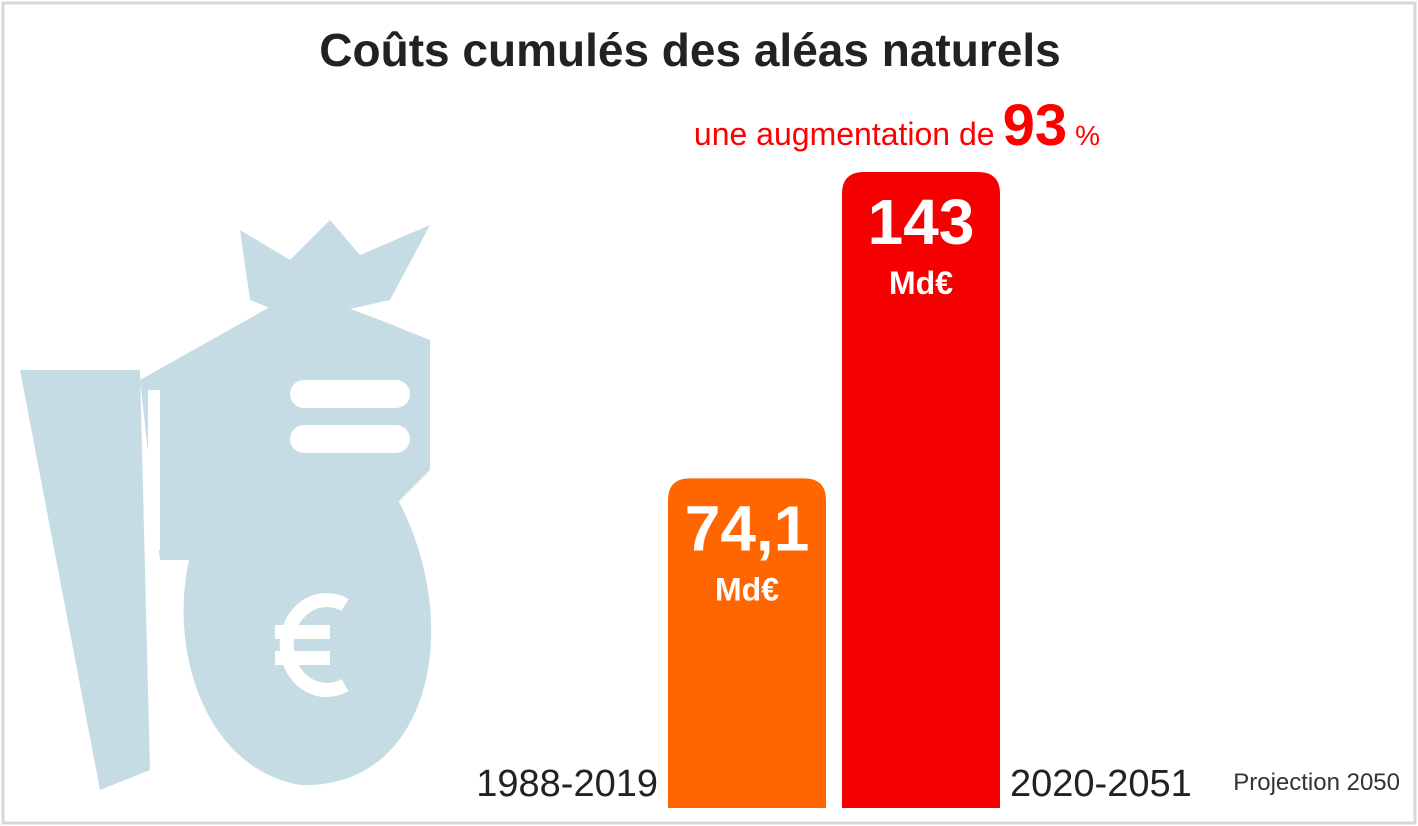 This screenshot has width=1418, height=826. Describe the element at coordinates (85, 580) in the screenshot. I see `cuff` at that location.